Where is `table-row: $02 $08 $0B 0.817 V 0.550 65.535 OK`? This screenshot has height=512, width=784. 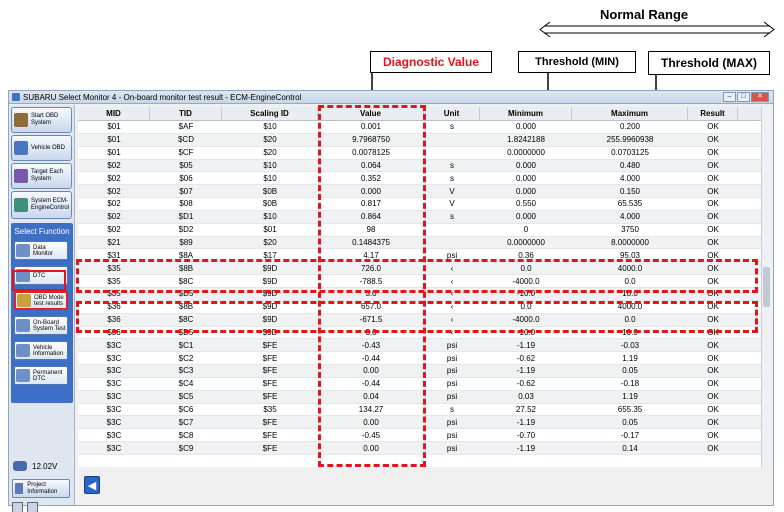 table-row: $02 $08 $0B 0.817 V 0.550 65.535 OK is located at coordinates (419, 204).